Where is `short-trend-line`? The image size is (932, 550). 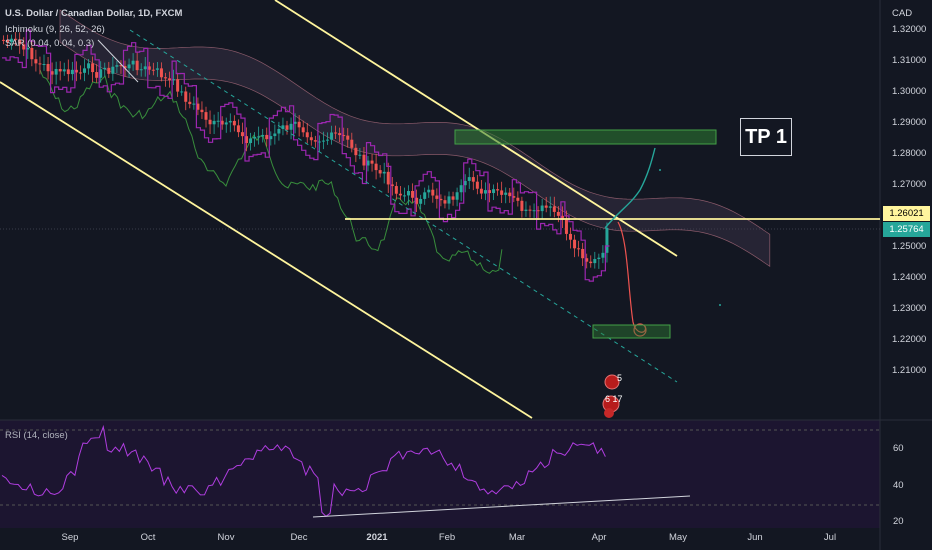 short-trend-line is located at coordinates (118, 61).